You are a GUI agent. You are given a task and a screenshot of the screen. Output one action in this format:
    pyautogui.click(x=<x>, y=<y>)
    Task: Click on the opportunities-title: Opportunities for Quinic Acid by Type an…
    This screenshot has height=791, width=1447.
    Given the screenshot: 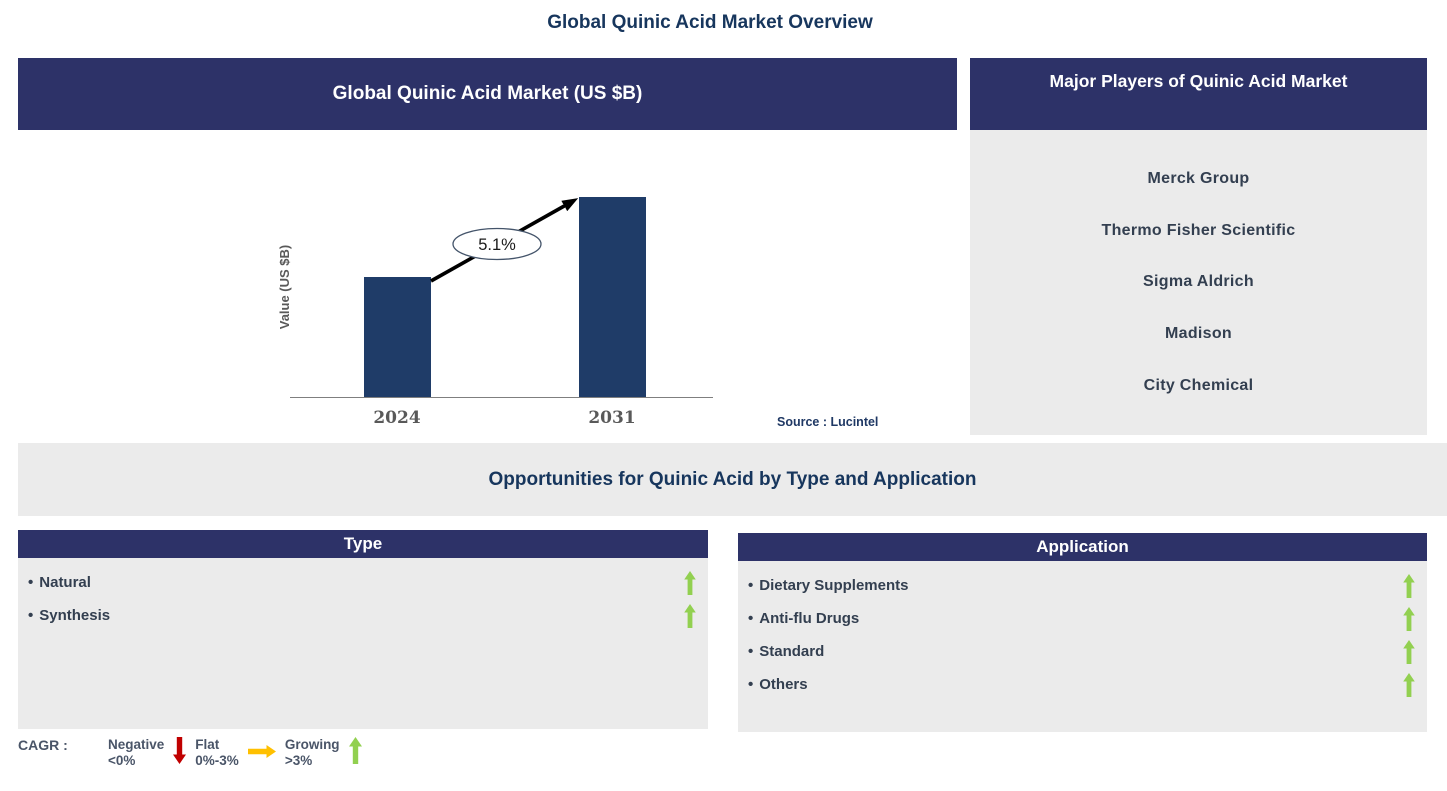 What is the action you would take?
    pyautogui.click(x=732, y=479)
    